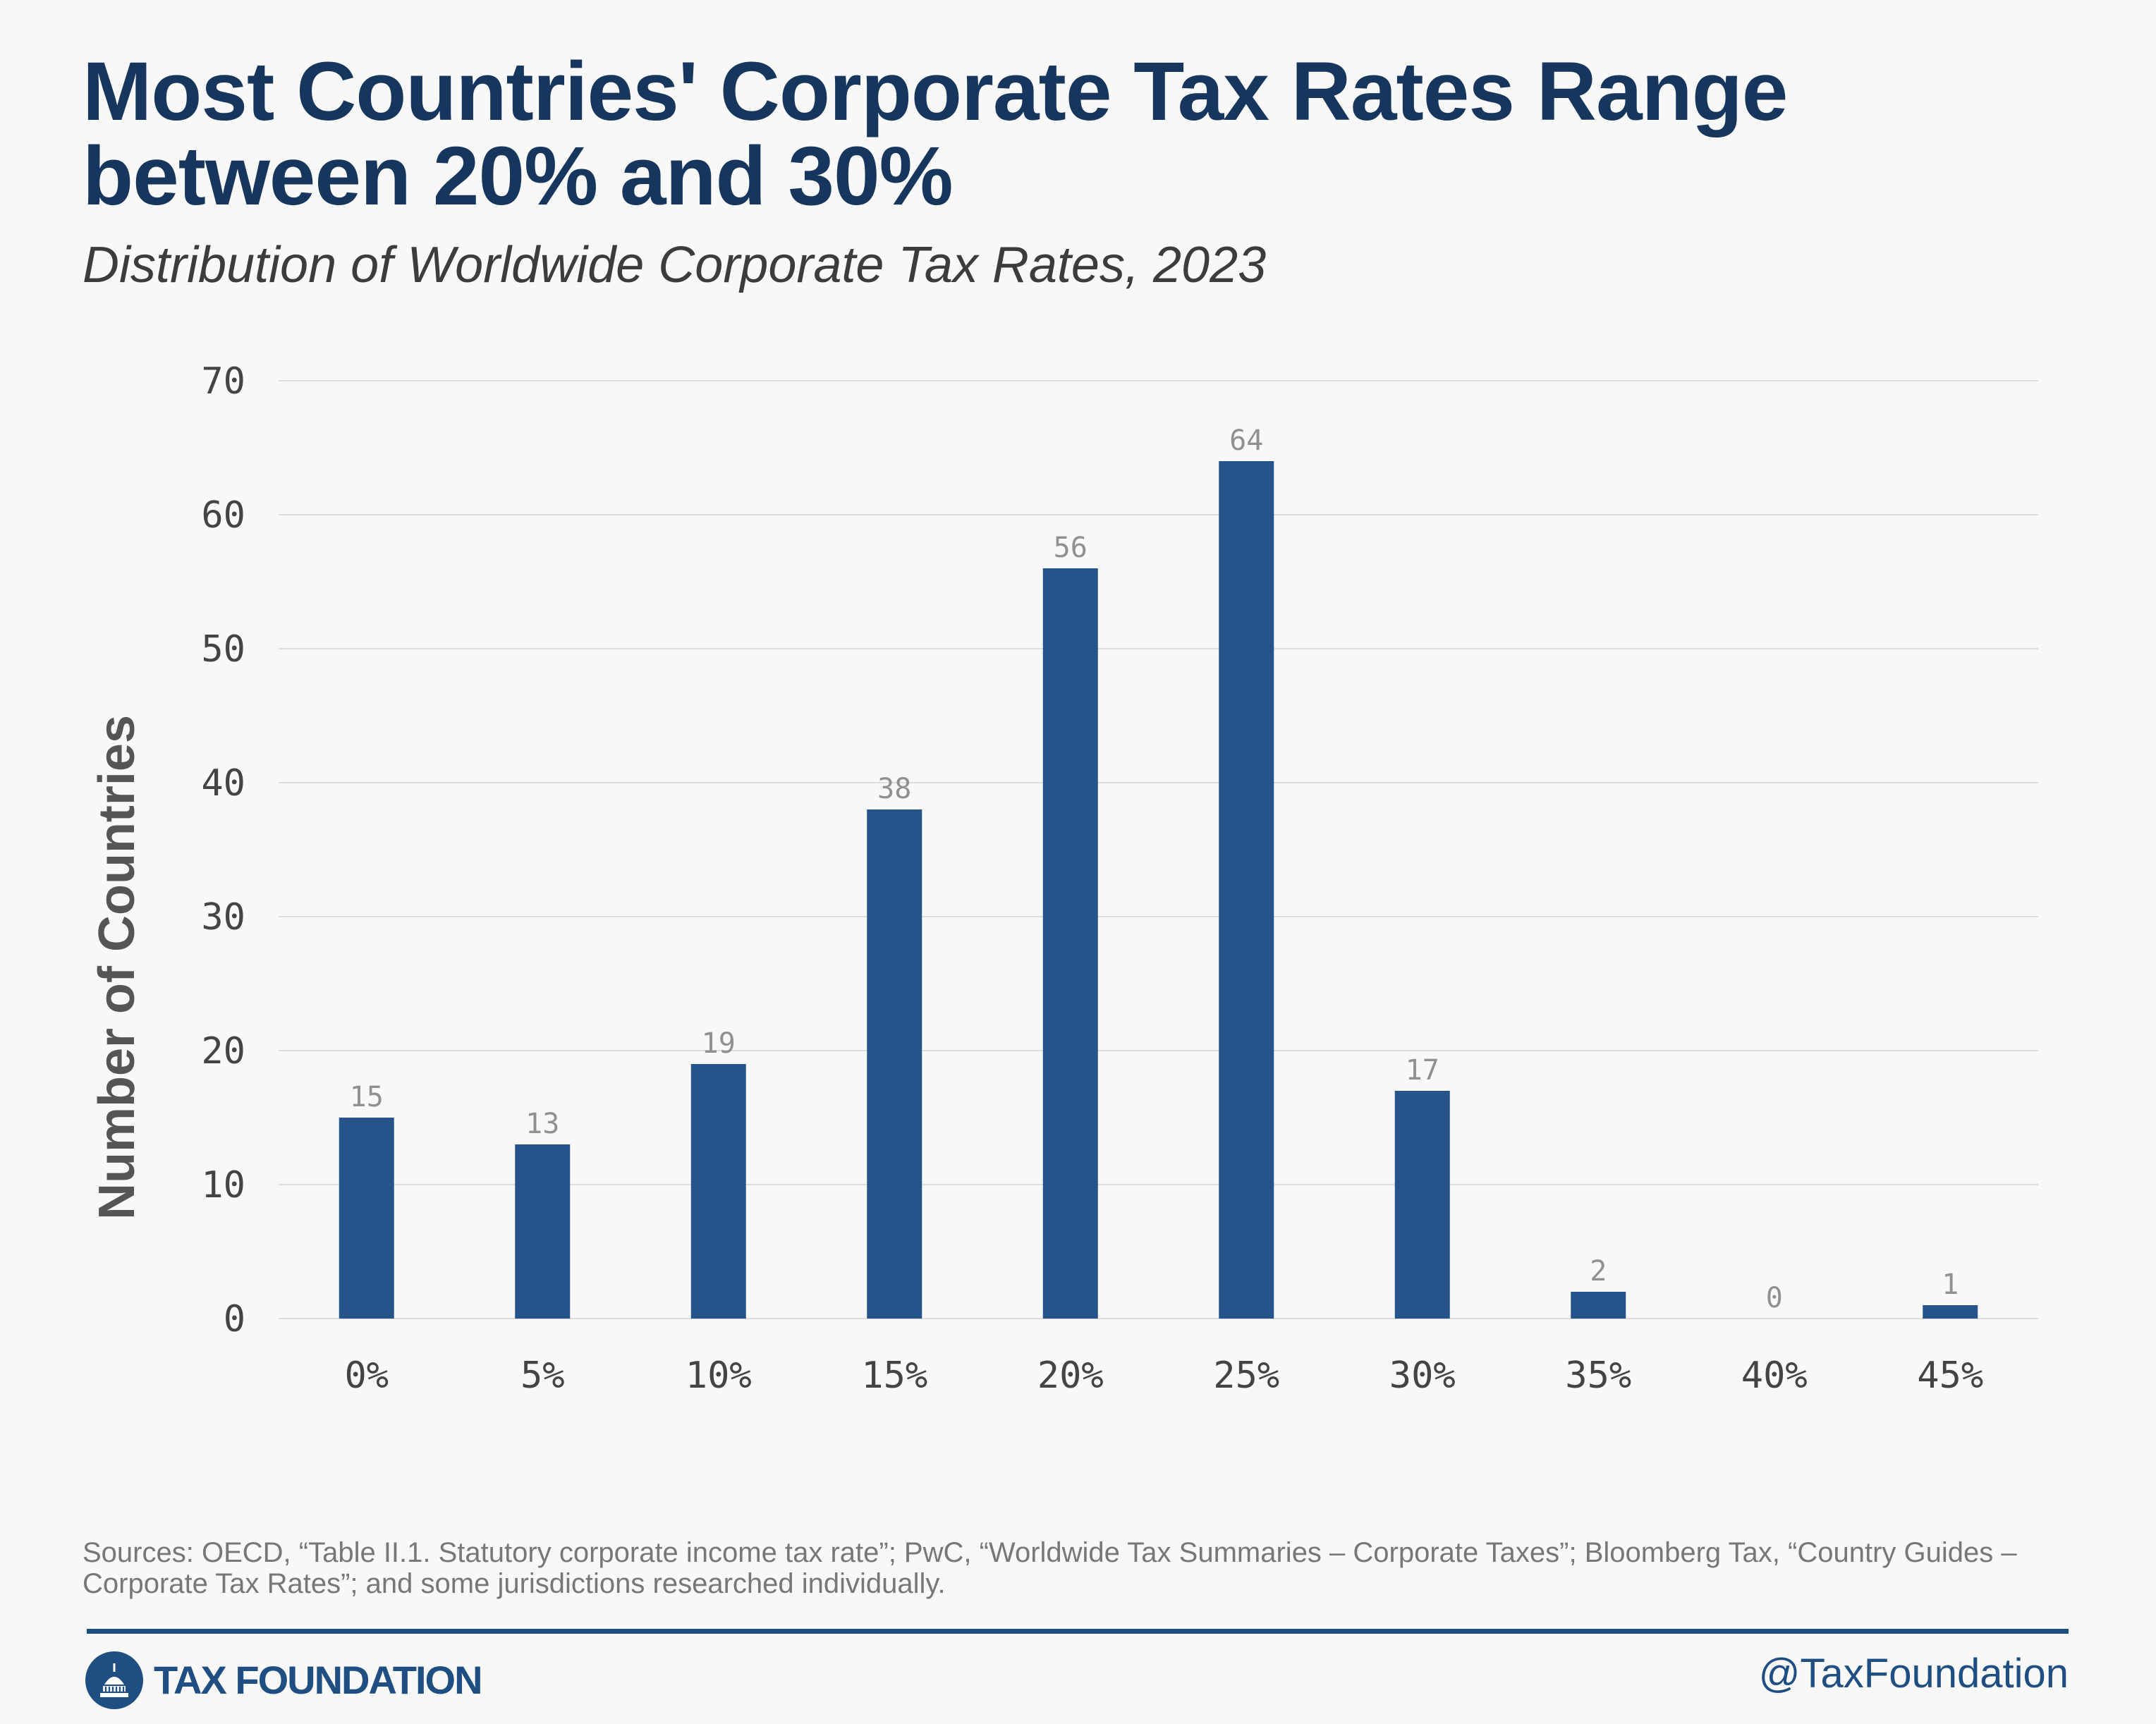 This screenshot has width=2156, height=1724. What do you see at coordinates (367, 1097) in the screenshot?
I see `data-label: 15` at bounding box center [367, 1097].